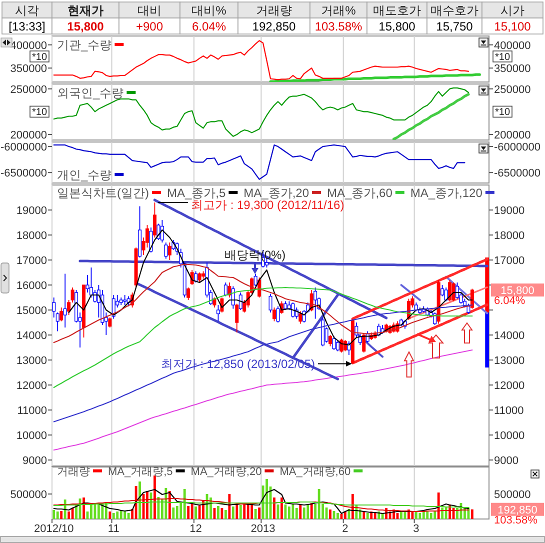  What do you see at coordinates (315, 472) in the screenshot?
I see `legend-label: MA_거래량,60` at bounding box center [315, 472].